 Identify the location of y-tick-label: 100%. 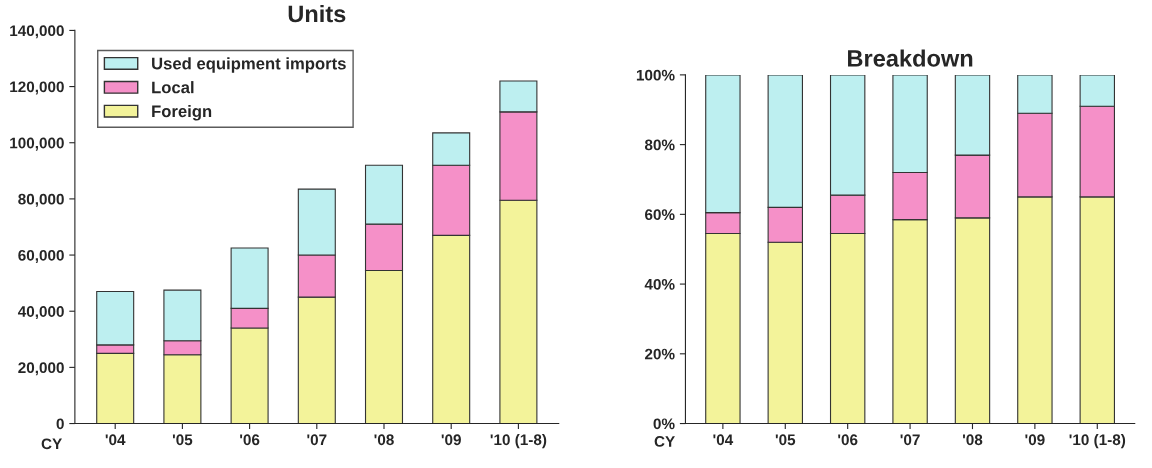
(655, 75).